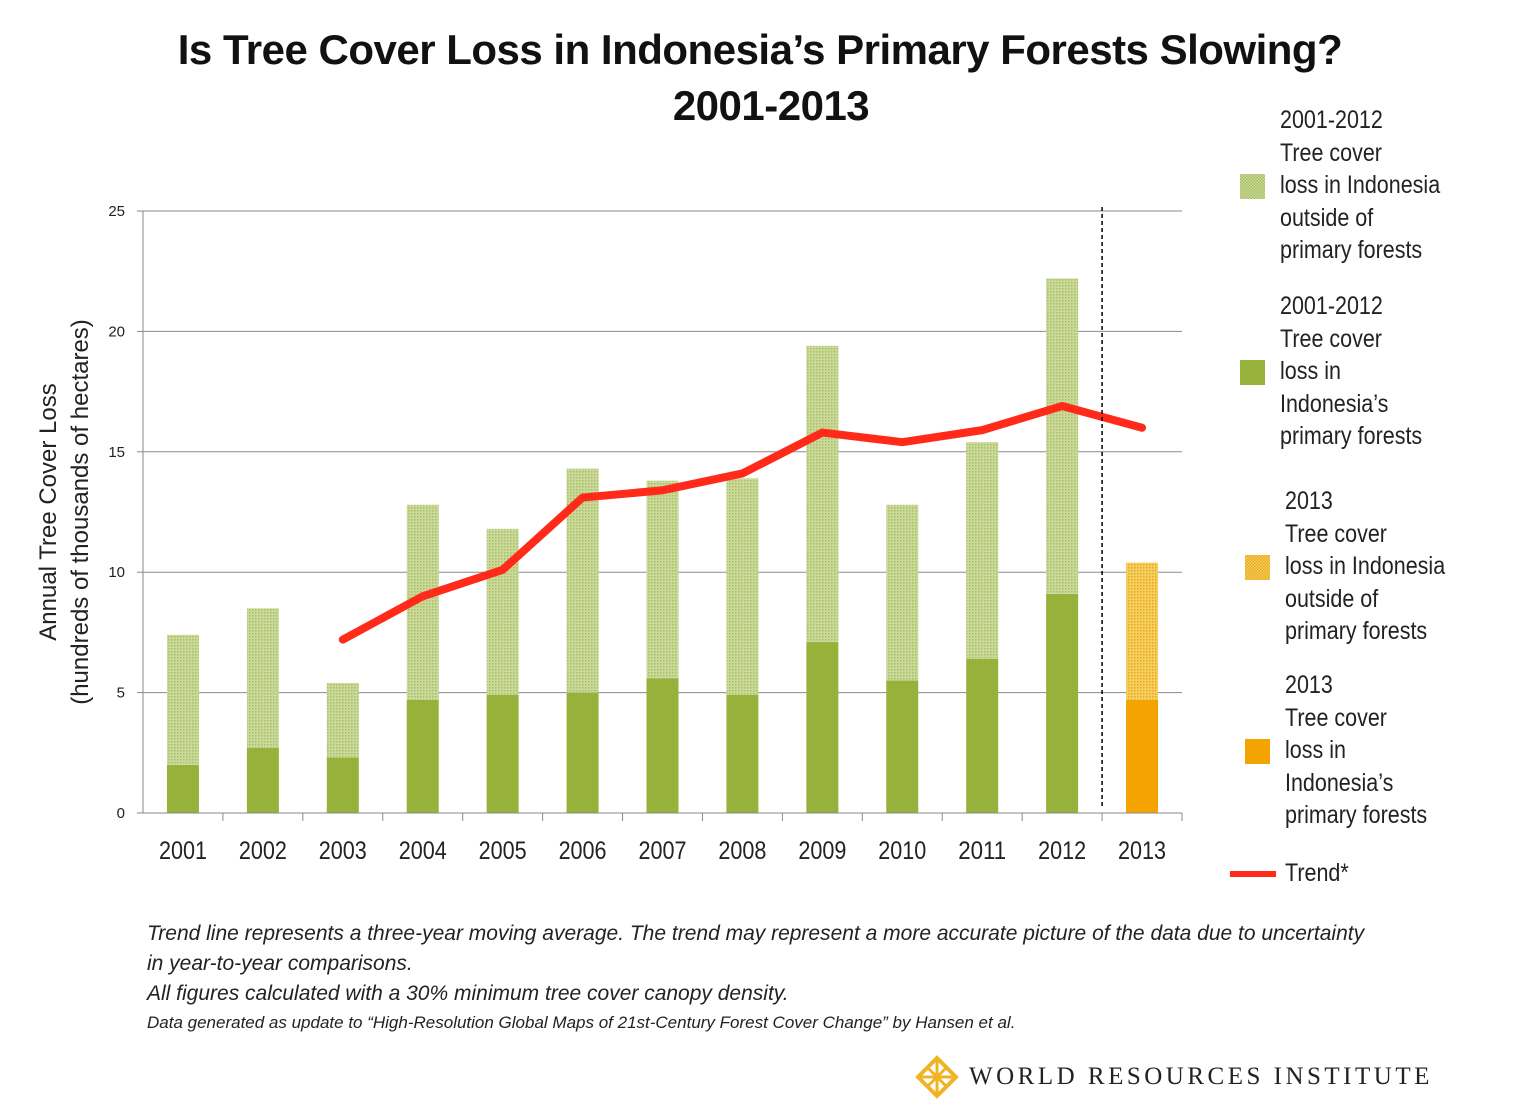 The width and height of the screenshot is (1530, 1099). Describe the element at coordinates (742, 754) in the screenshot. I see `bar-primary-2008` at that location.